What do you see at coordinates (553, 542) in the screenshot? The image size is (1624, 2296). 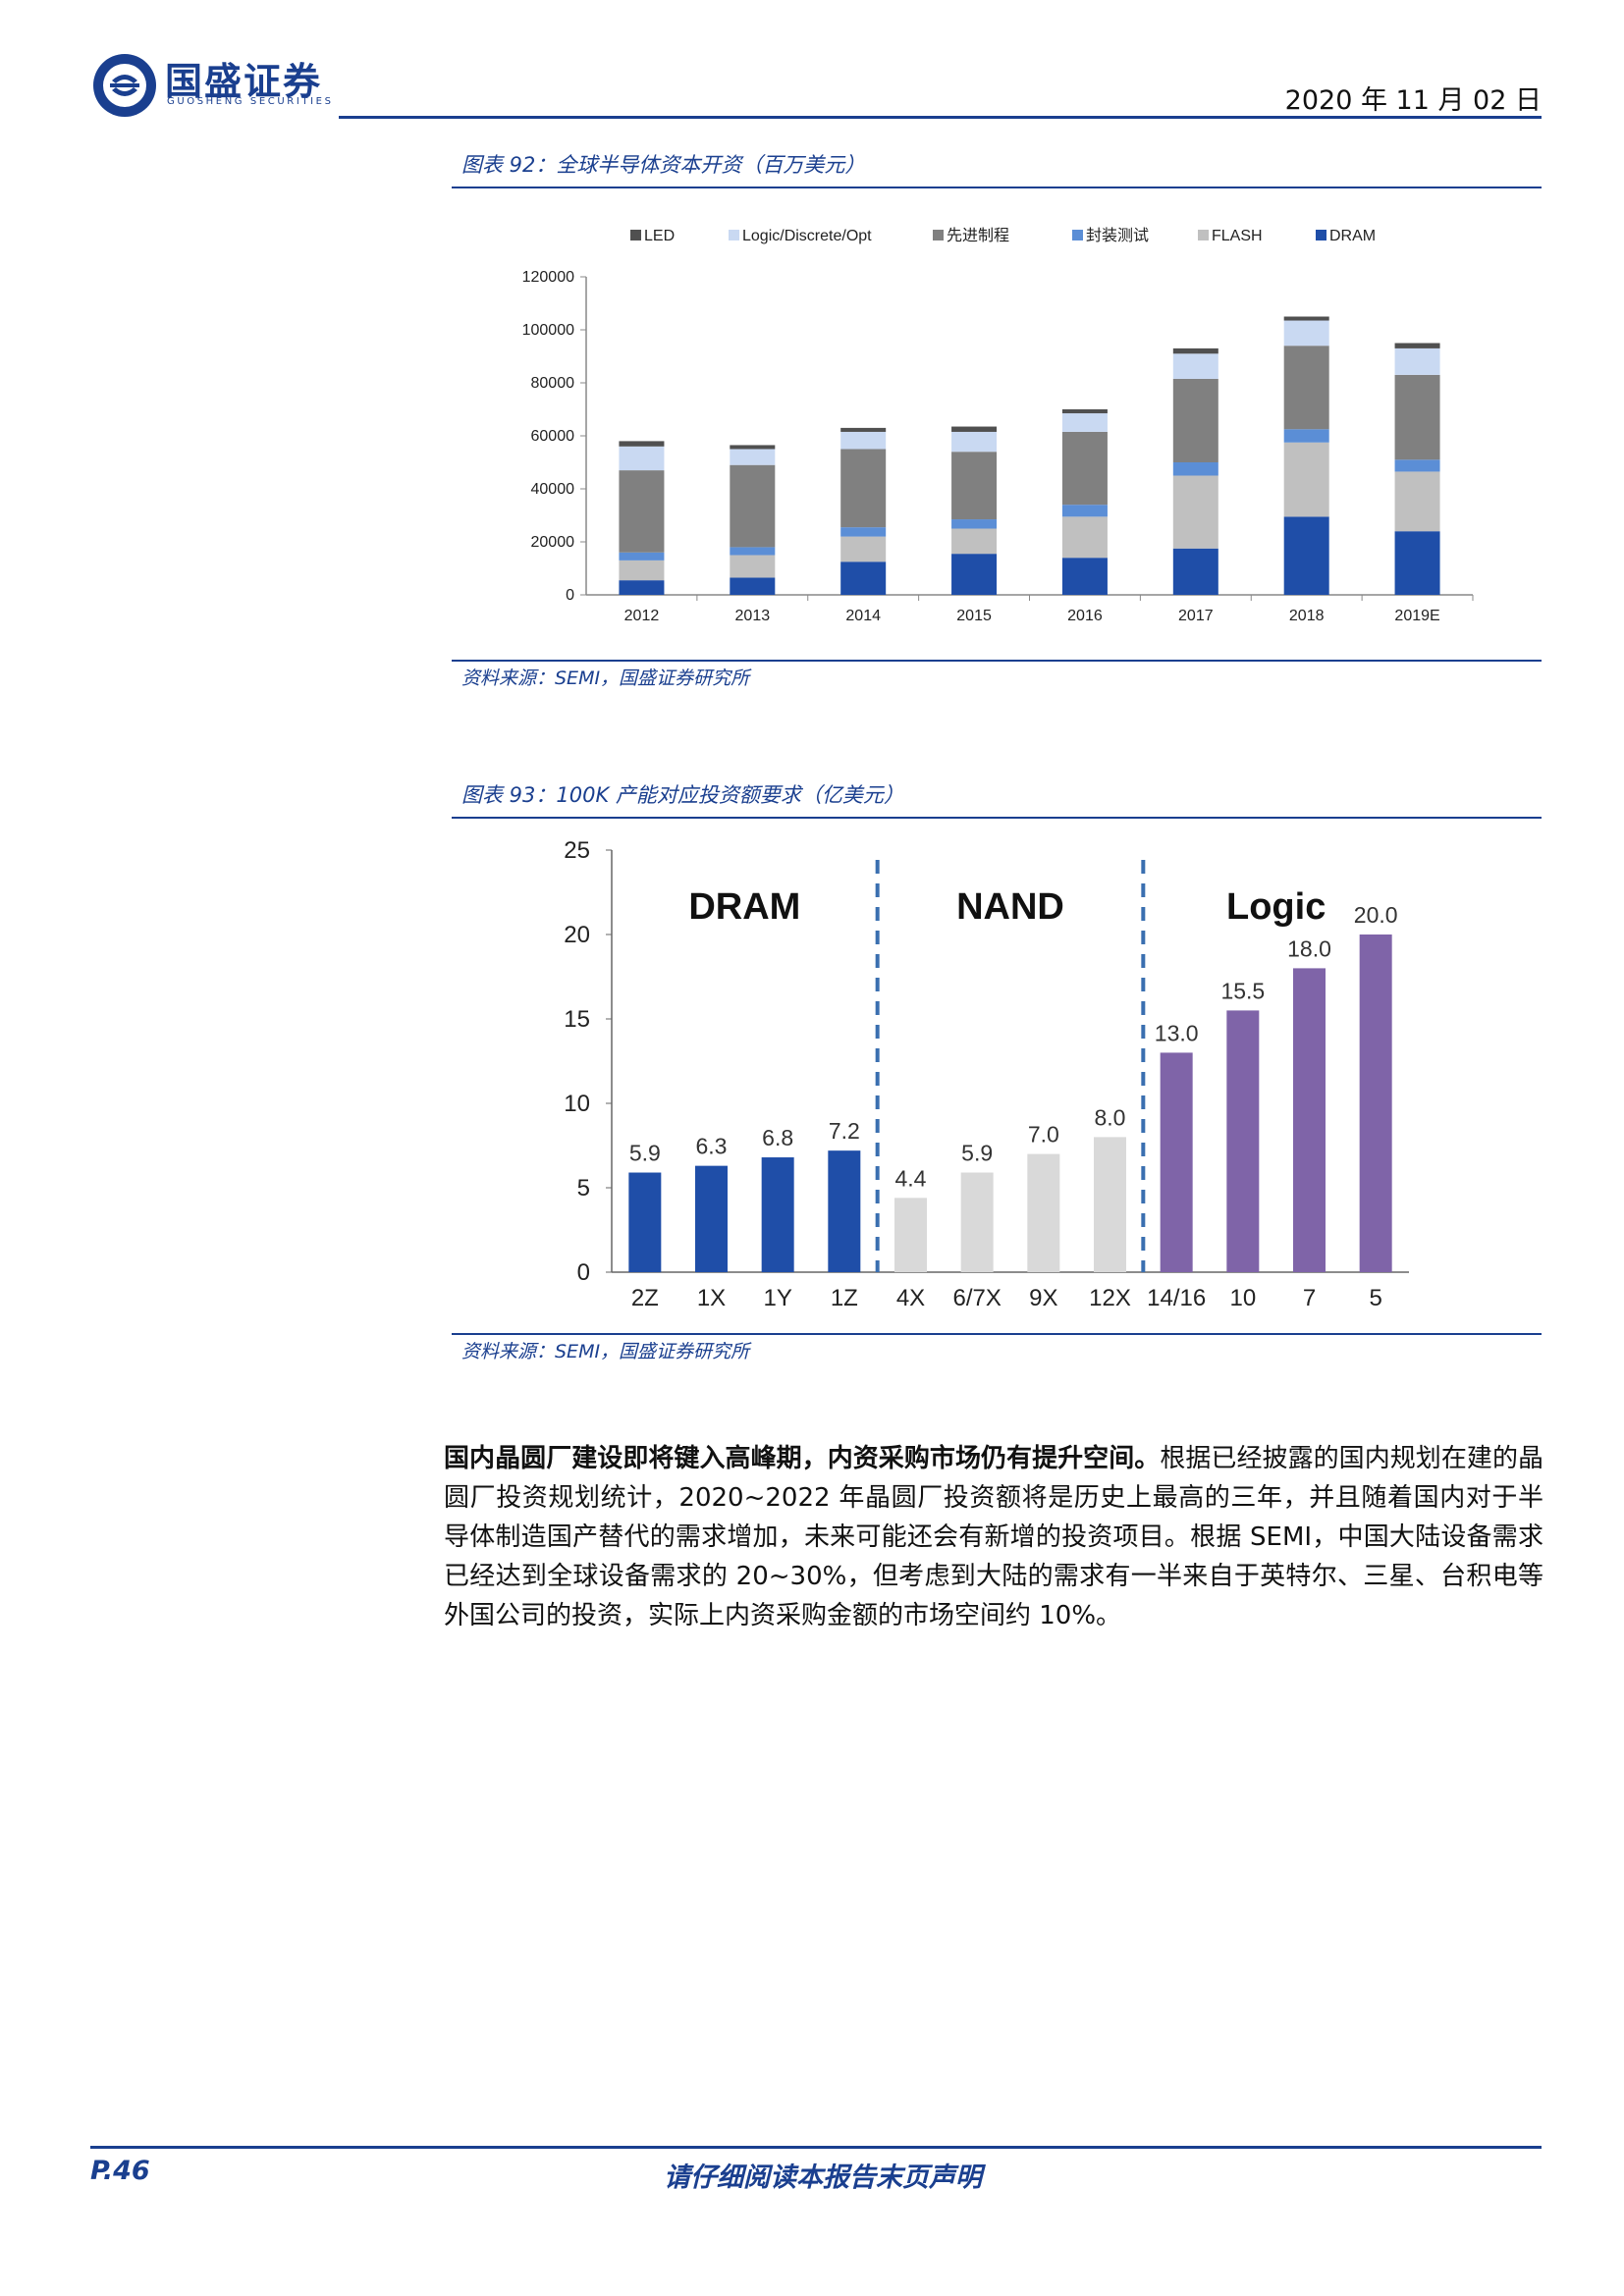 I see `y-tick-label: 20000` at bounding box center [553, 542].